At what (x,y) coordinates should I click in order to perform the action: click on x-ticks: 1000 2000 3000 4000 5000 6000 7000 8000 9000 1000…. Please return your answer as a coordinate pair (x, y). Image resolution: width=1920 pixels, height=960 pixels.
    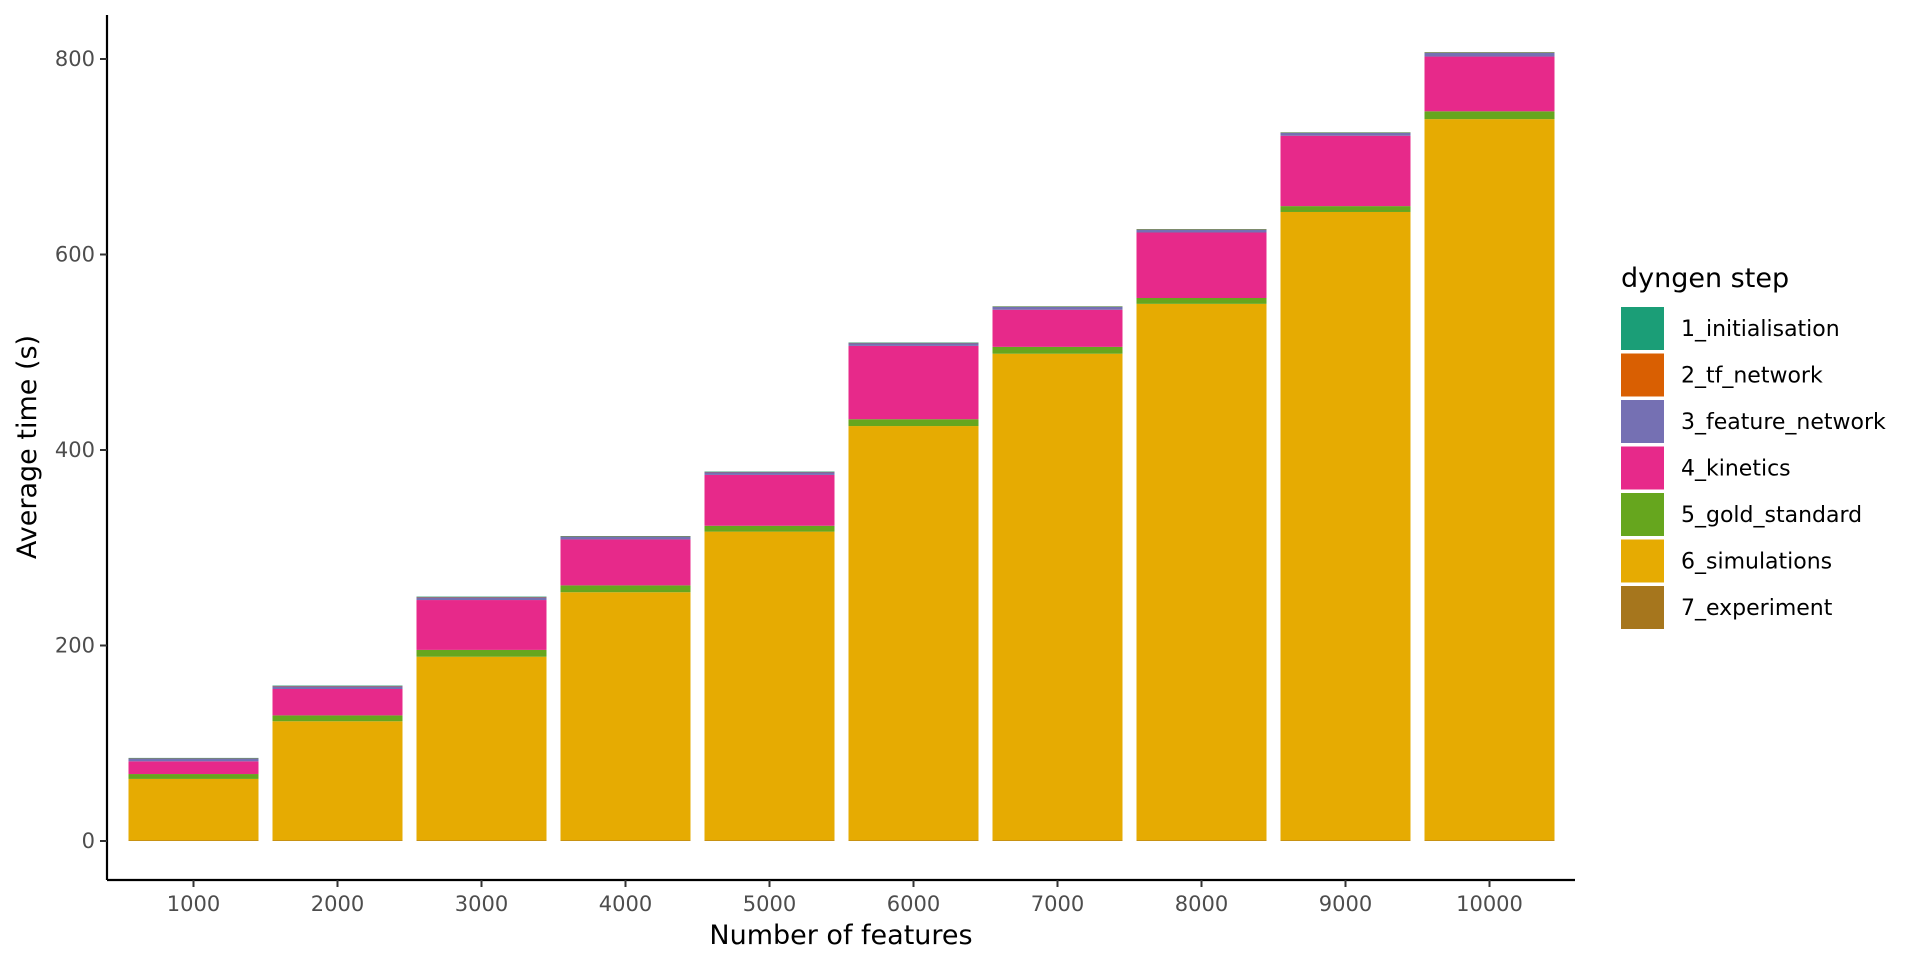
    Looking at the image, I should click on (845, 898).